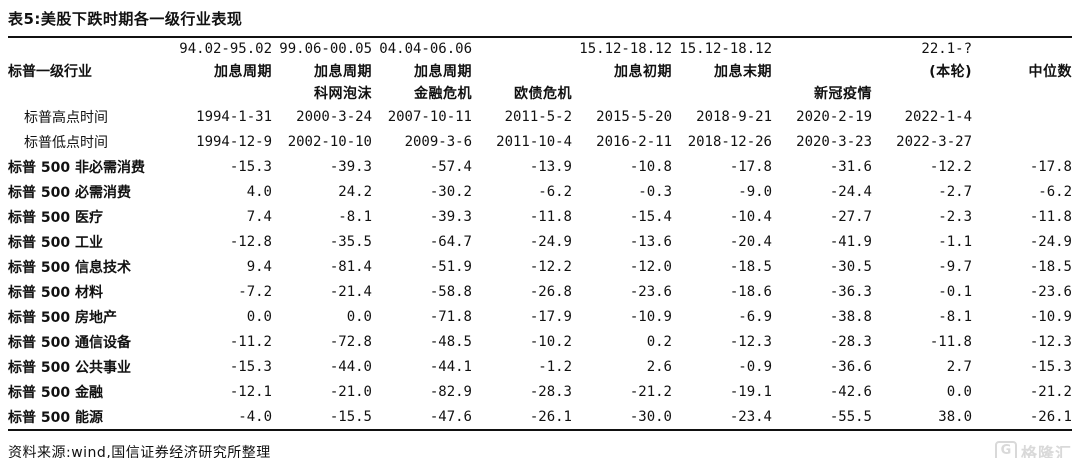 The height and width of the screenshot is (458, 1080). I want to click on value-cell: 24.2, so click(355, 191).